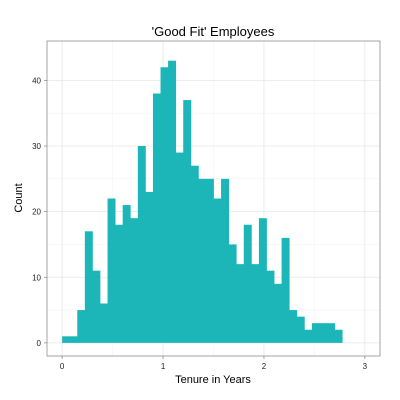 The width and height of the screenshot is (400, 400). Describe the element at coordinates (365, 366) in the screenshot. I see `x-tick-label: 3` at that location.